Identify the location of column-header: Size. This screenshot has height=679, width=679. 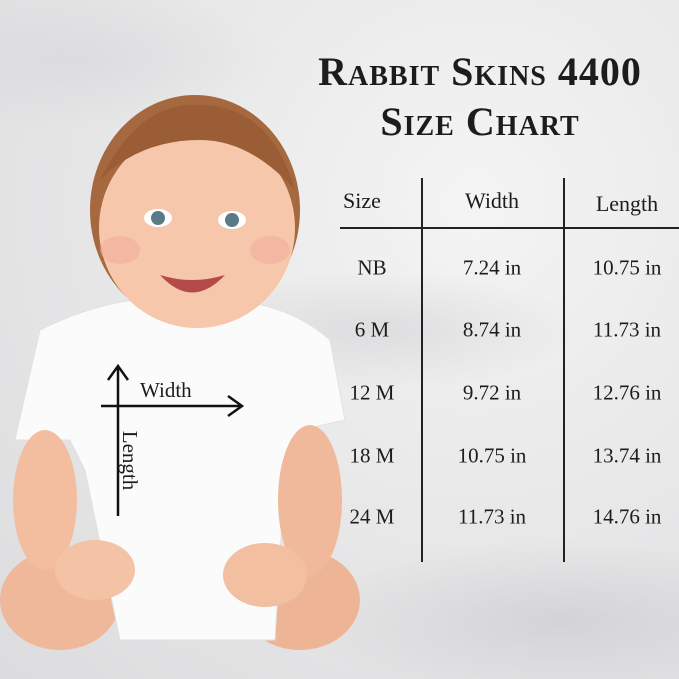
(362, 200).